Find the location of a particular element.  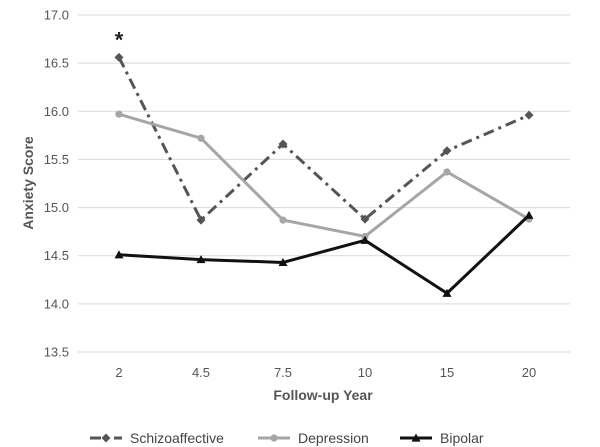

y-axis-label: Anxiety Score is located at coordinates (28, 183).